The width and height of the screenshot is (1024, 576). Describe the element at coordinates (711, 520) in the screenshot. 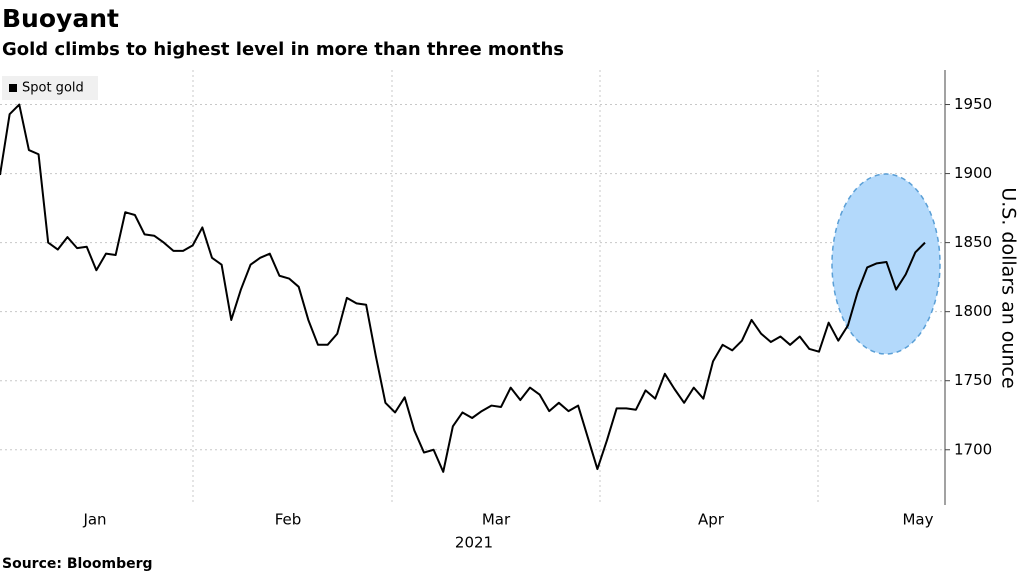

I see `x-month-label: Apr` at that location.